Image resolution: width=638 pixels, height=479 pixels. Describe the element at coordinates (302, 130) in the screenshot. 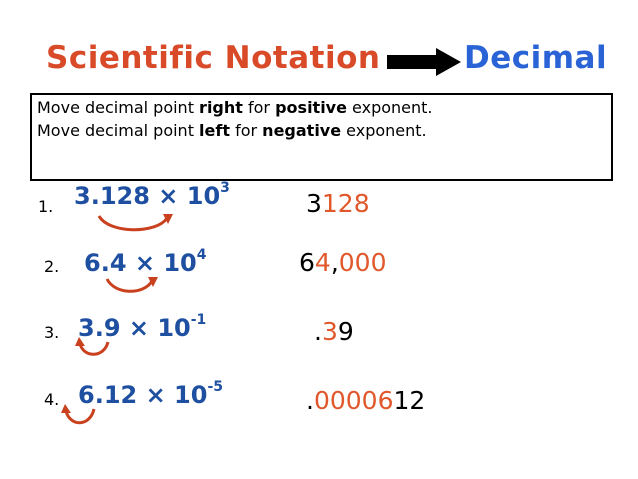

I see `rule-keyword-negative: negative` at that location.